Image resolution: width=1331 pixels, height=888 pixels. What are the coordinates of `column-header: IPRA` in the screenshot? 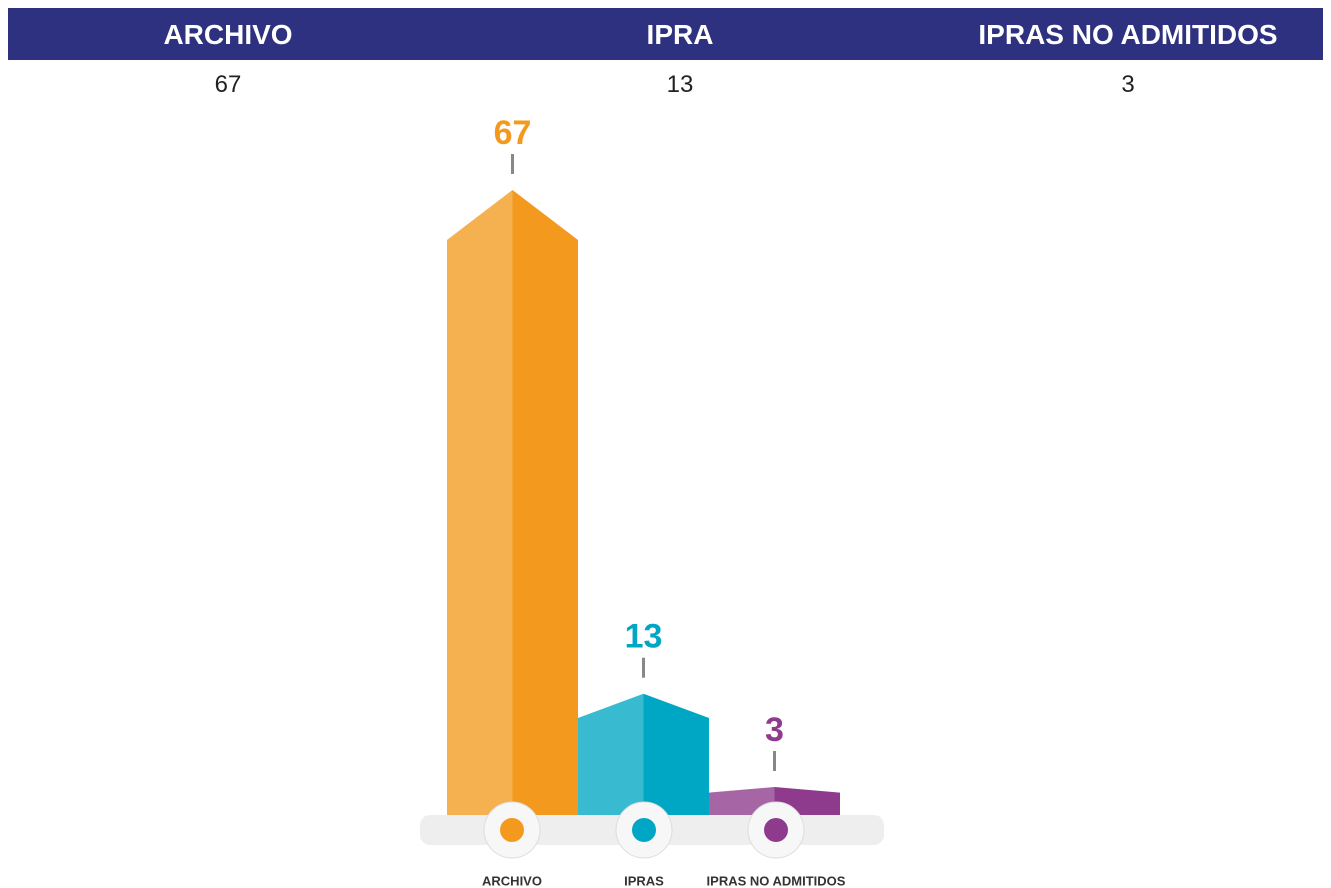 It's located at (680, 34).